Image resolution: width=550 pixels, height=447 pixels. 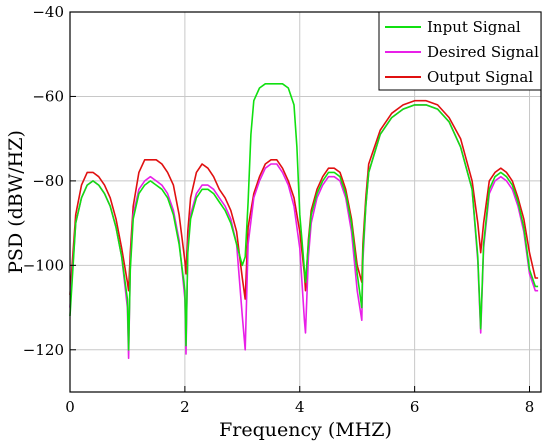 What do you see at coordinates (483, 52) in the screenshot?
I see `legend-label-desired: Desired Signal` at bounding box center [483, 52].